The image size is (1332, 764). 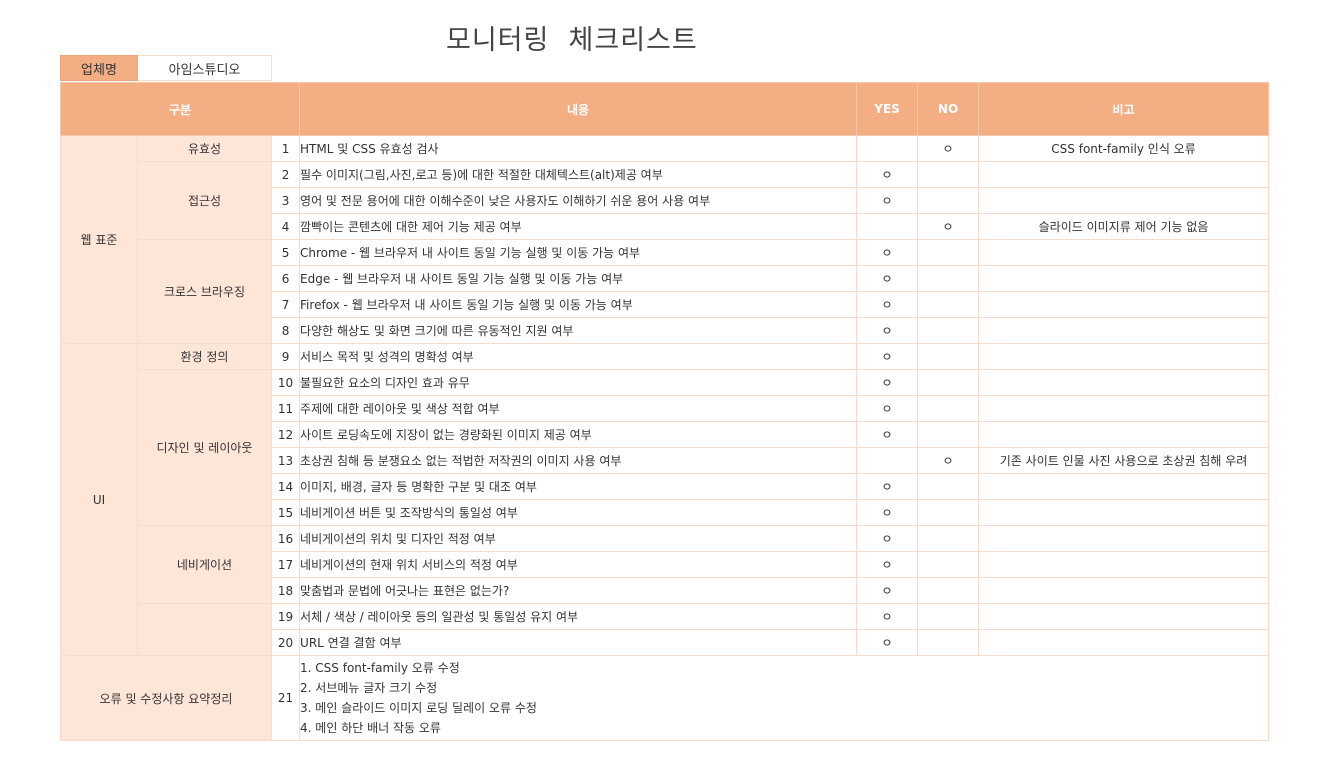 I want to click on summary-number: 21, so click(x=285, y=698).